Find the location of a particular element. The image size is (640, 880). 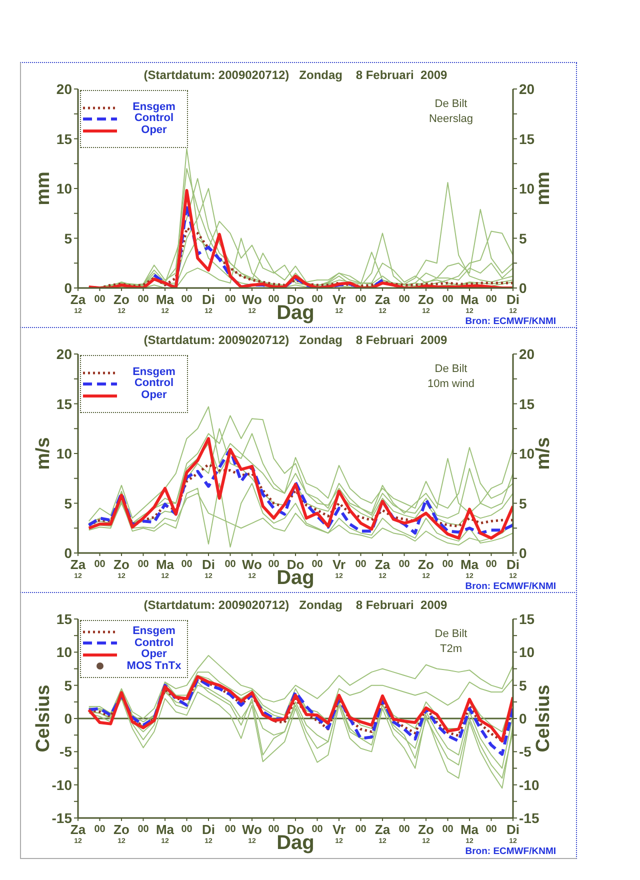

annotation: Neerslag is located at coordinates (451, 119).